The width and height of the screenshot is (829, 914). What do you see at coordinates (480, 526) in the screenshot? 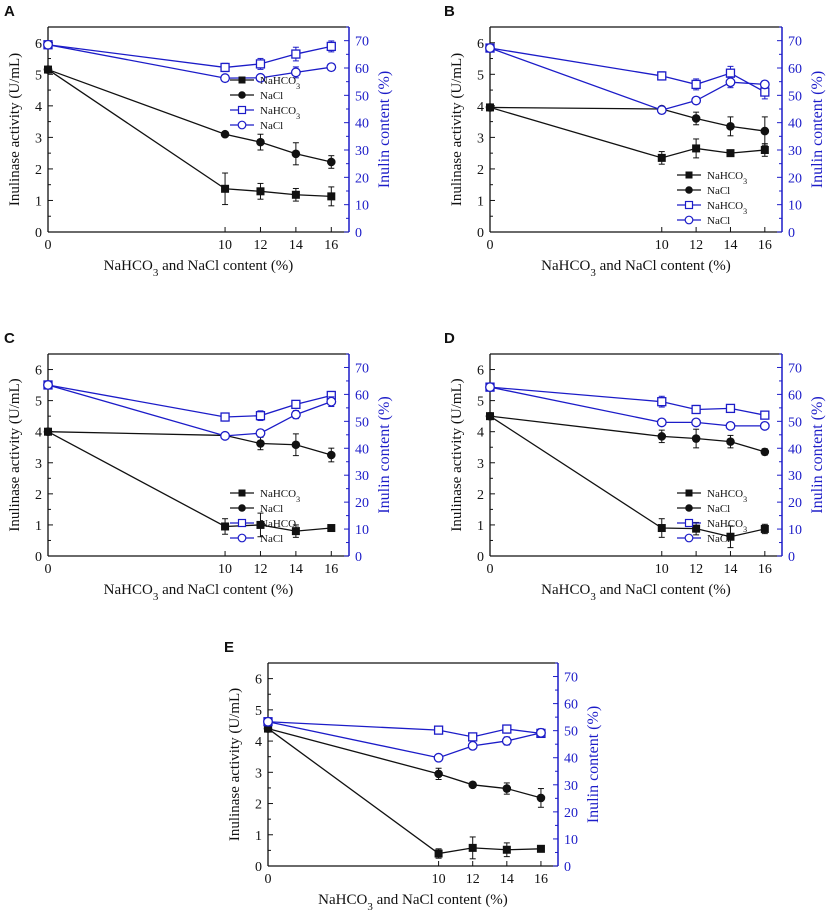
I see `left-tick-label: 1` at bounding box center [480, 526].